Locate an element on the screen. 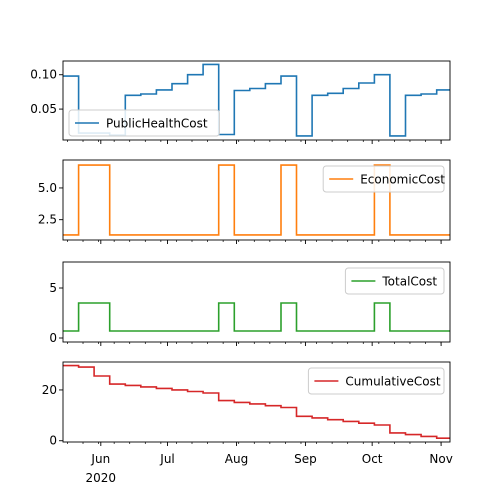 This screenshot has height=500, width=500. subplot-2: 2.5 5.0 EconomicCost is located at coordinates (244, 201).